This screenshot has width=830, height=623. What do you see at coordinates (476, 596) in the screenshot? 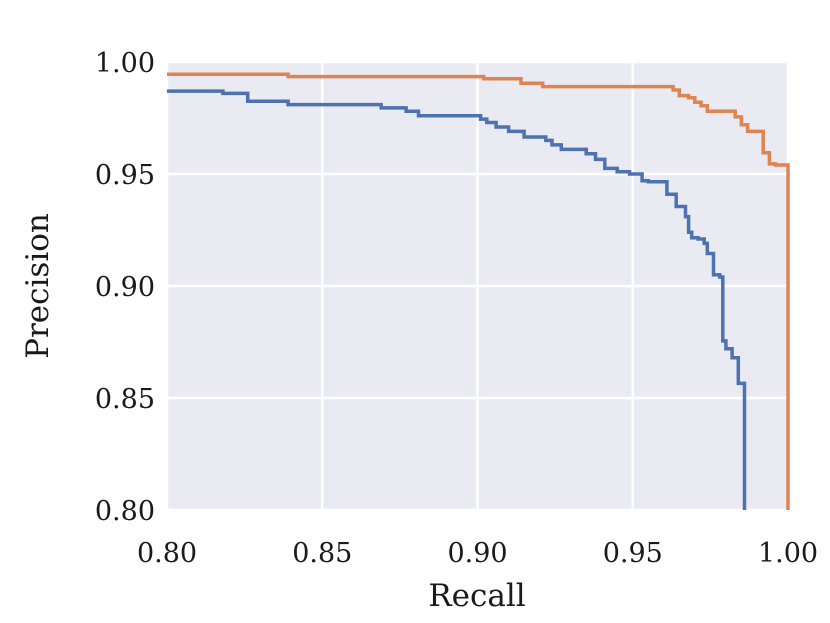
I see `x-axis-label: Recall` at bounding box center [476, 596].